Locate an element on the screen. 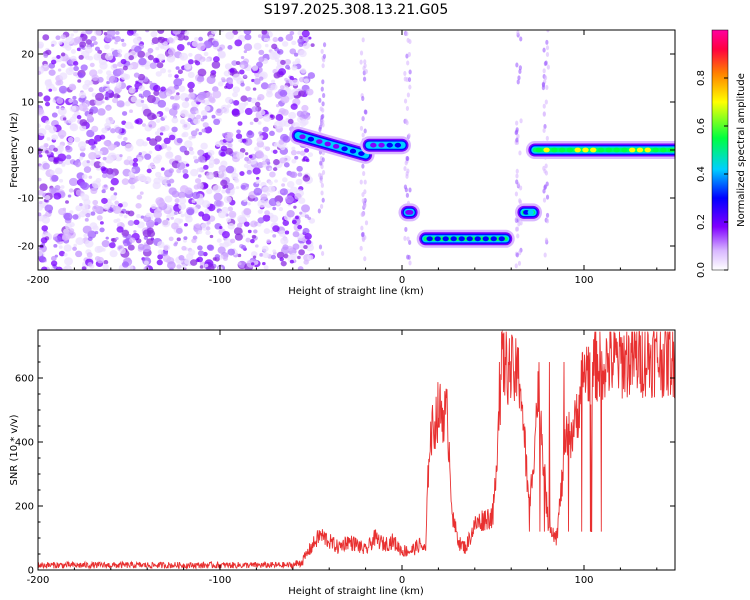 This screenshot has height=600, width=750. y-tick-label: 0 is located at coordinates (31, 151).